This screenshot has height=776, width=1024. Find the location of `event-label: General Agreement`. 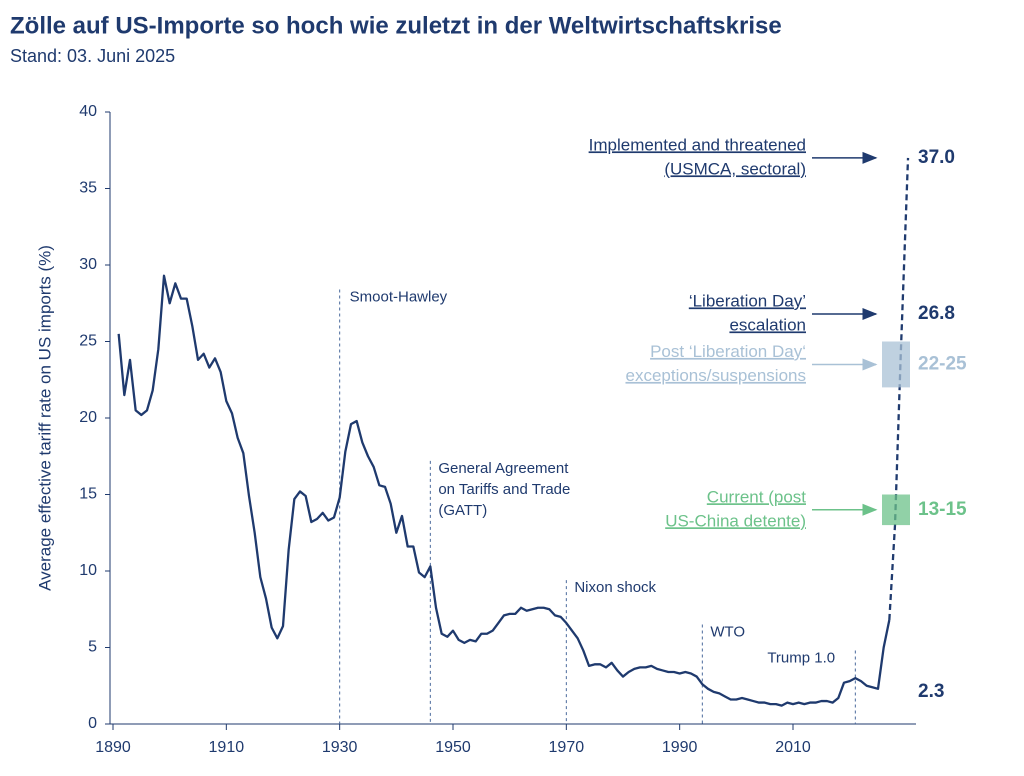

event-label: General Agreement is located at coordinates (503, 468).